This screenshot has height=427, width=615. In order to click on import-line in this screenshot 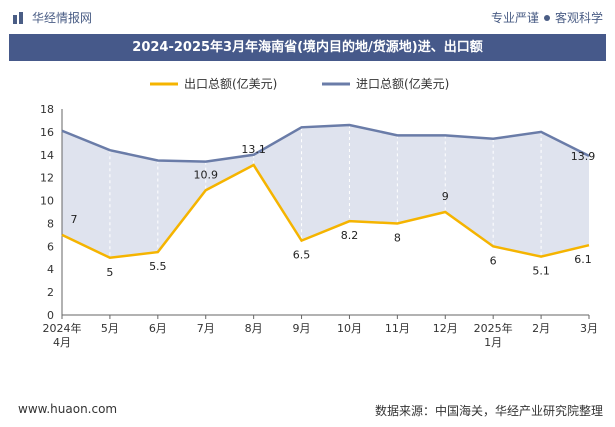, I will do `click(325, 143)`.